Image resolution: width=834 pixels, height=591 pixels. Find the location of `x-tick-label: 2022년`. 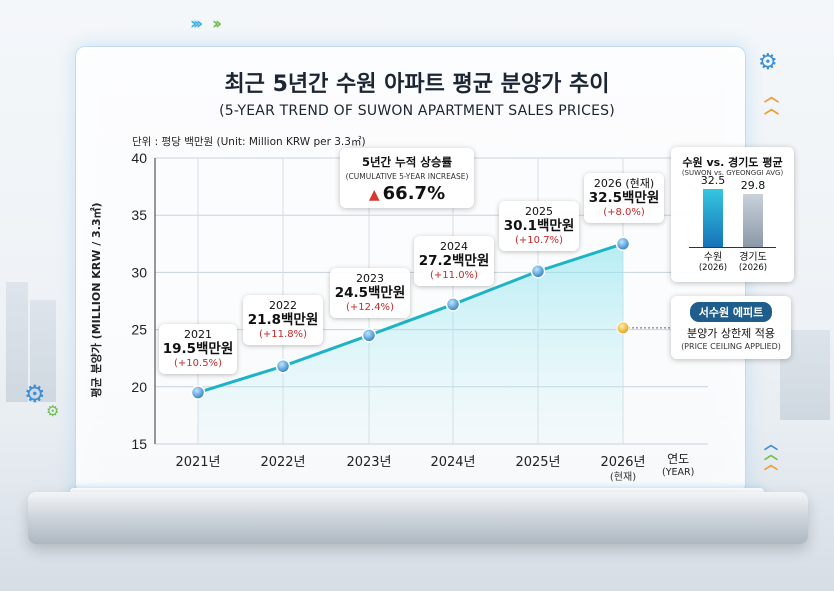

x-tick-label: 2022년 is located at coordinates (282, 462).